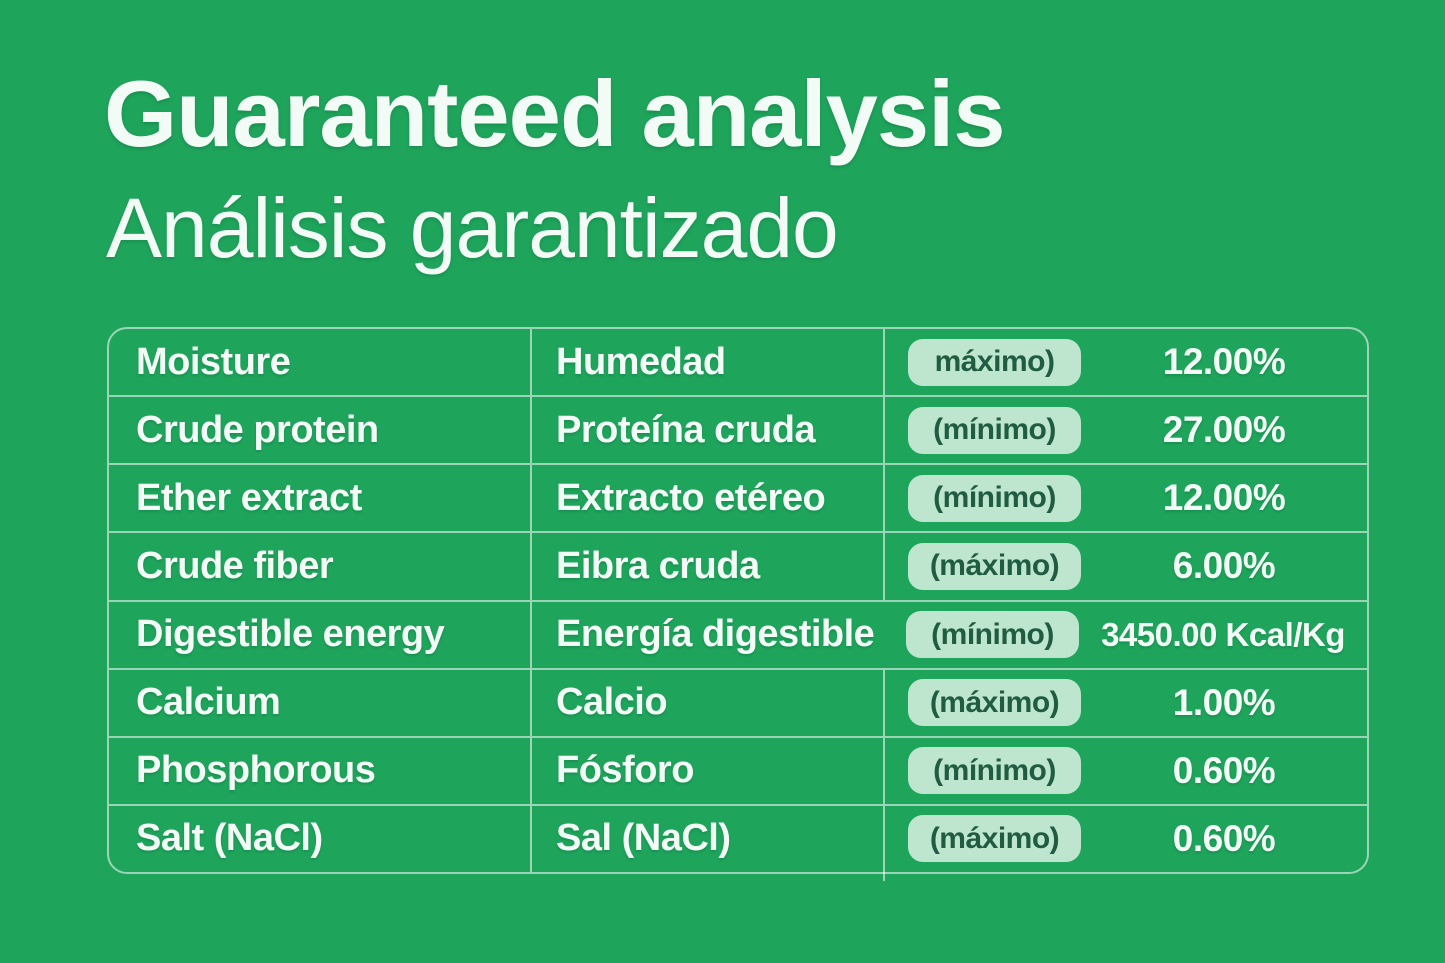 Image resolution: width=1445 pixels, height=963 pixels. I want to click on nutrient-name-es: Sal (NaCl), so click(706, 838).